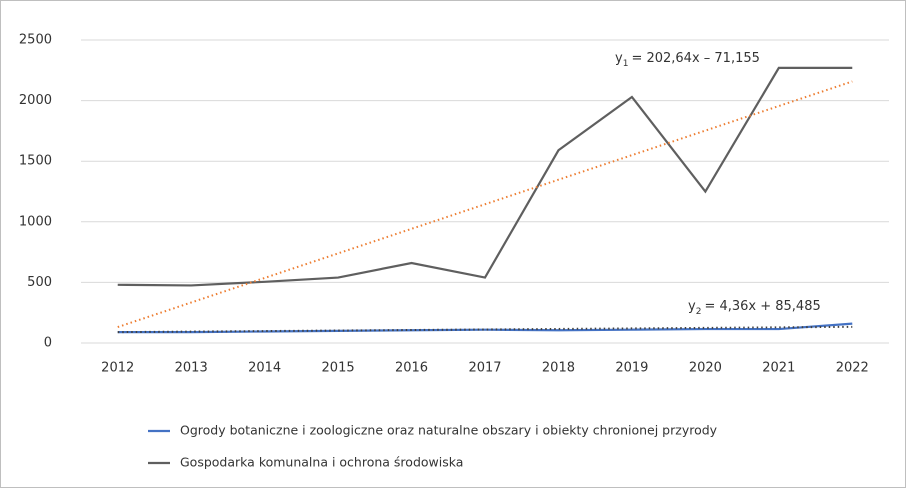 This screenshot has height=488, width=906. I want to click on x-tick-label: 2015, so click(338, 368).